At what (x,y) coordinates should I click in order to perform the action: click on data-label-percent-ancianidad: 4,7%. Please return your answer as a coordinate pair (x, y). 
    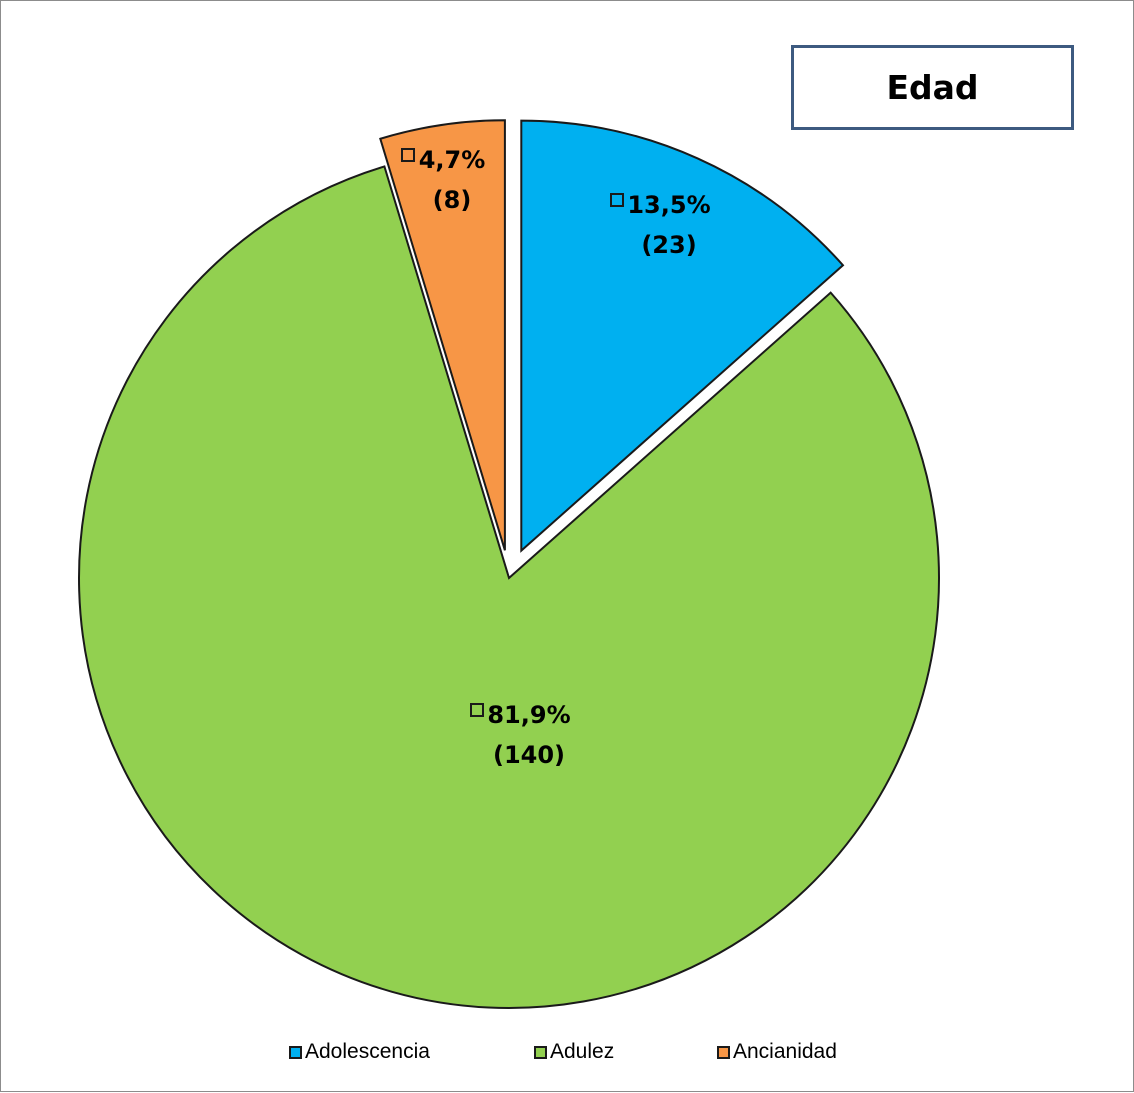
    Looking at the image, I should click on (452, 160).